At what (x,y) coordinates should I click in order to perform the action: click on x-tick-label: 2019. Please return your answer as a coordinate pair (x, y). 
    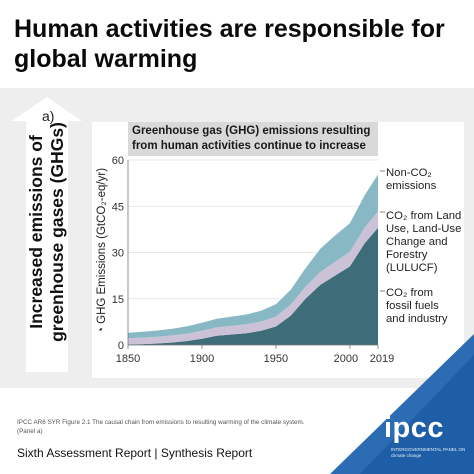
    Looking at the image, I should click on (382, 359).